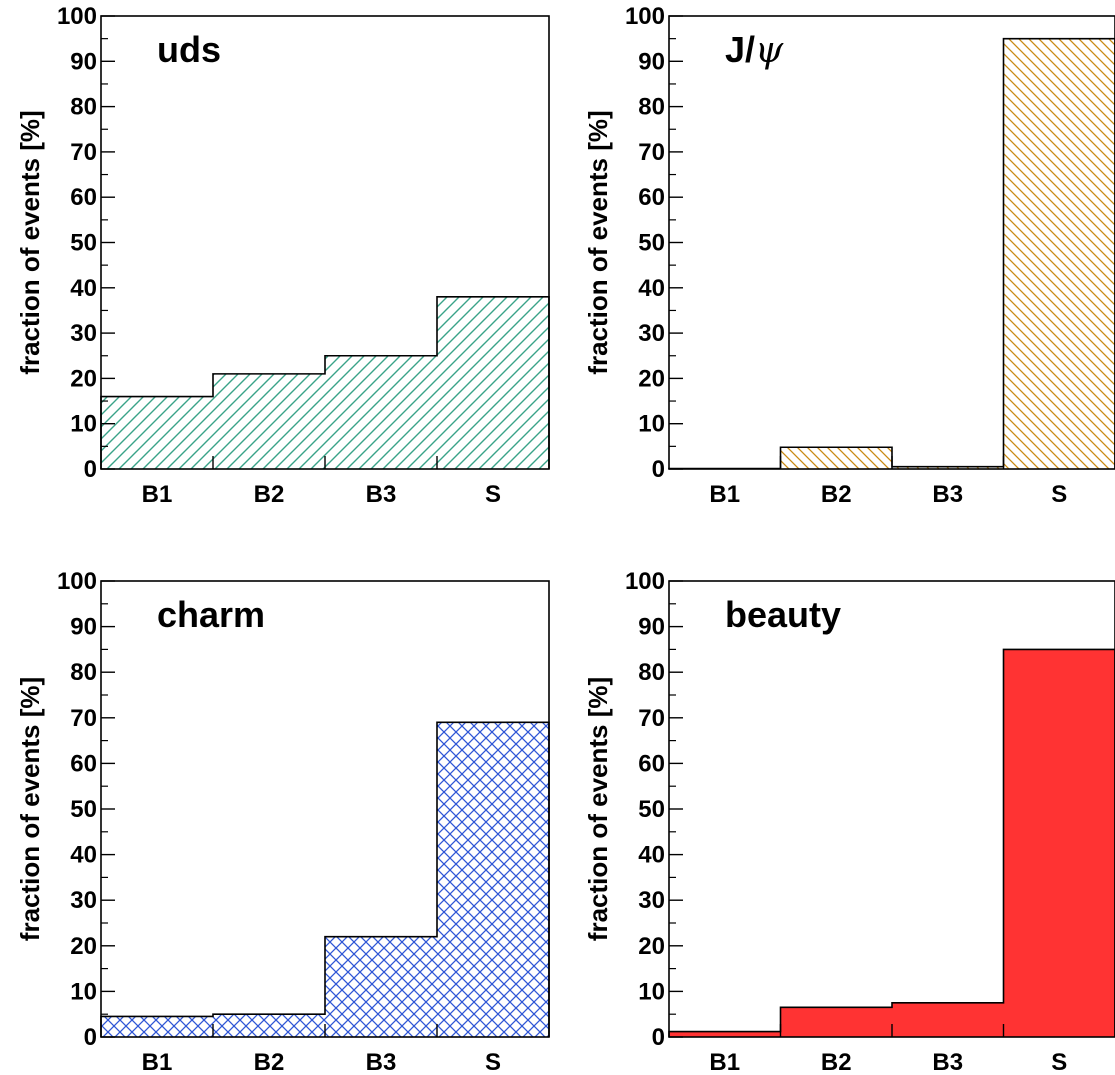 The width and height of the screenshot is (1115, 1075). Describe the element at coordinates (189, 49) in the screenshot. I see `panel-title: uds` at that location.